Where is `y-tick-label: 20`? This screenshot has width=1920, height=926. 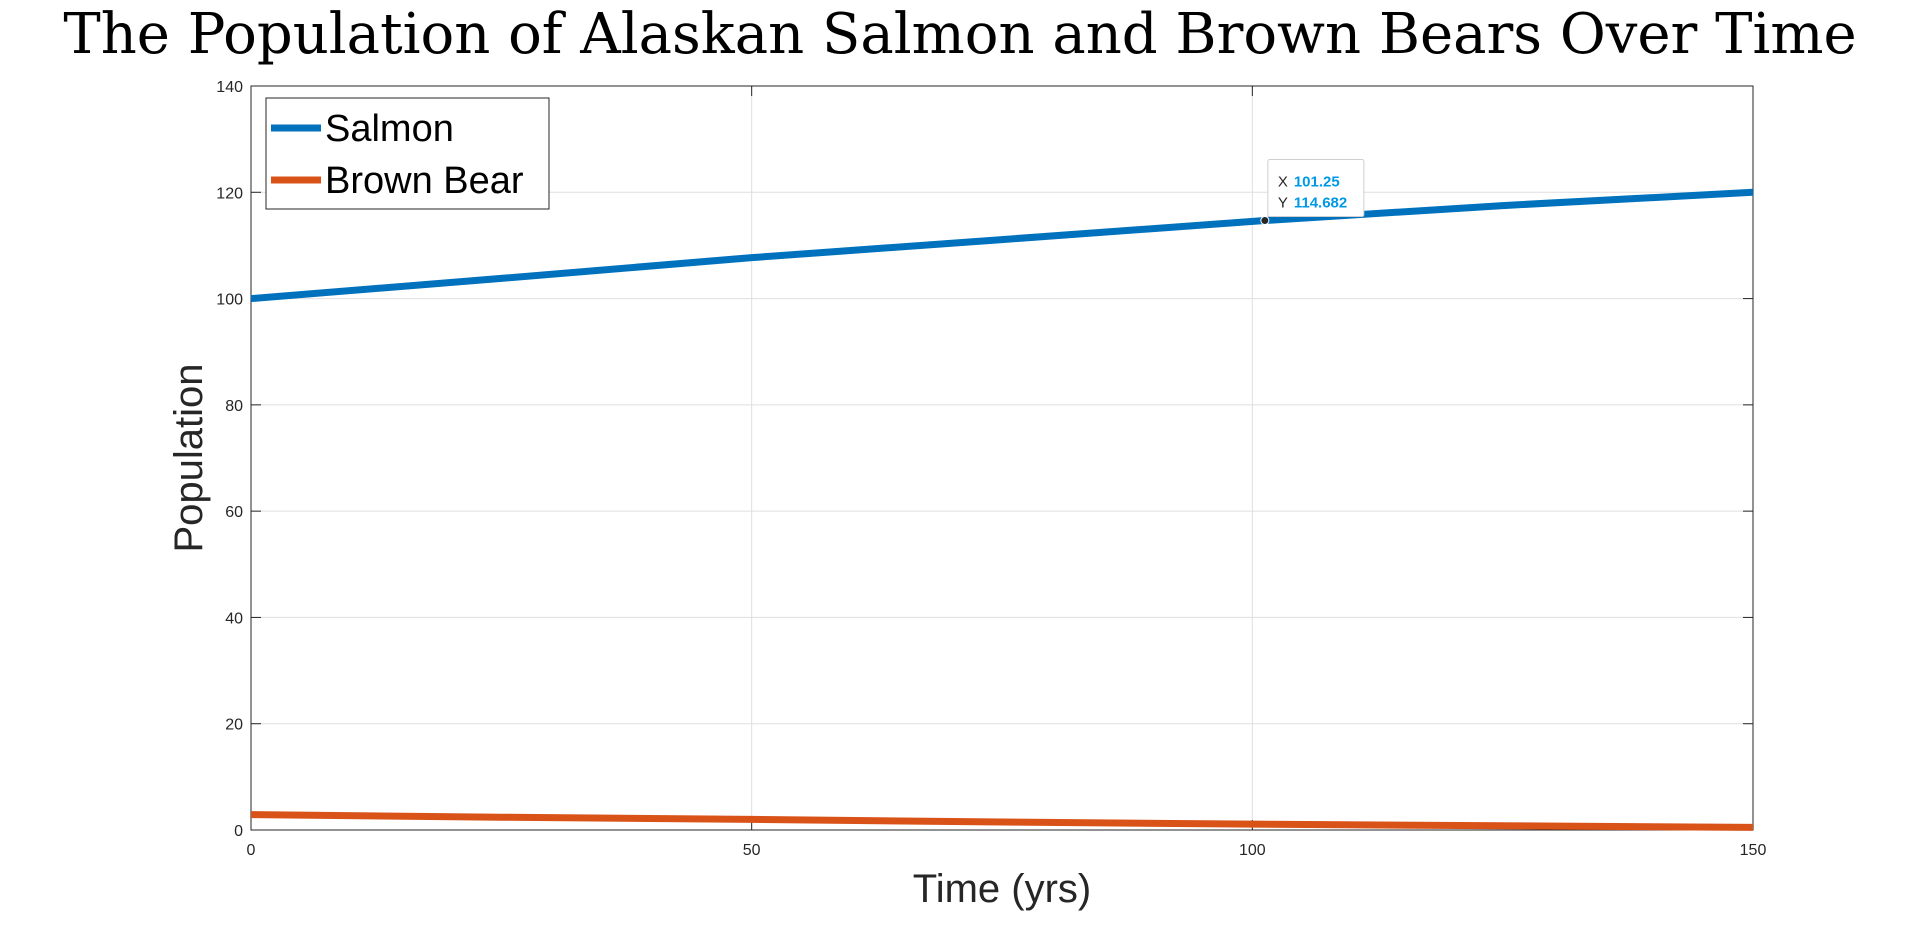 y-tick-label: 20 is located at coordinates (234, 725).